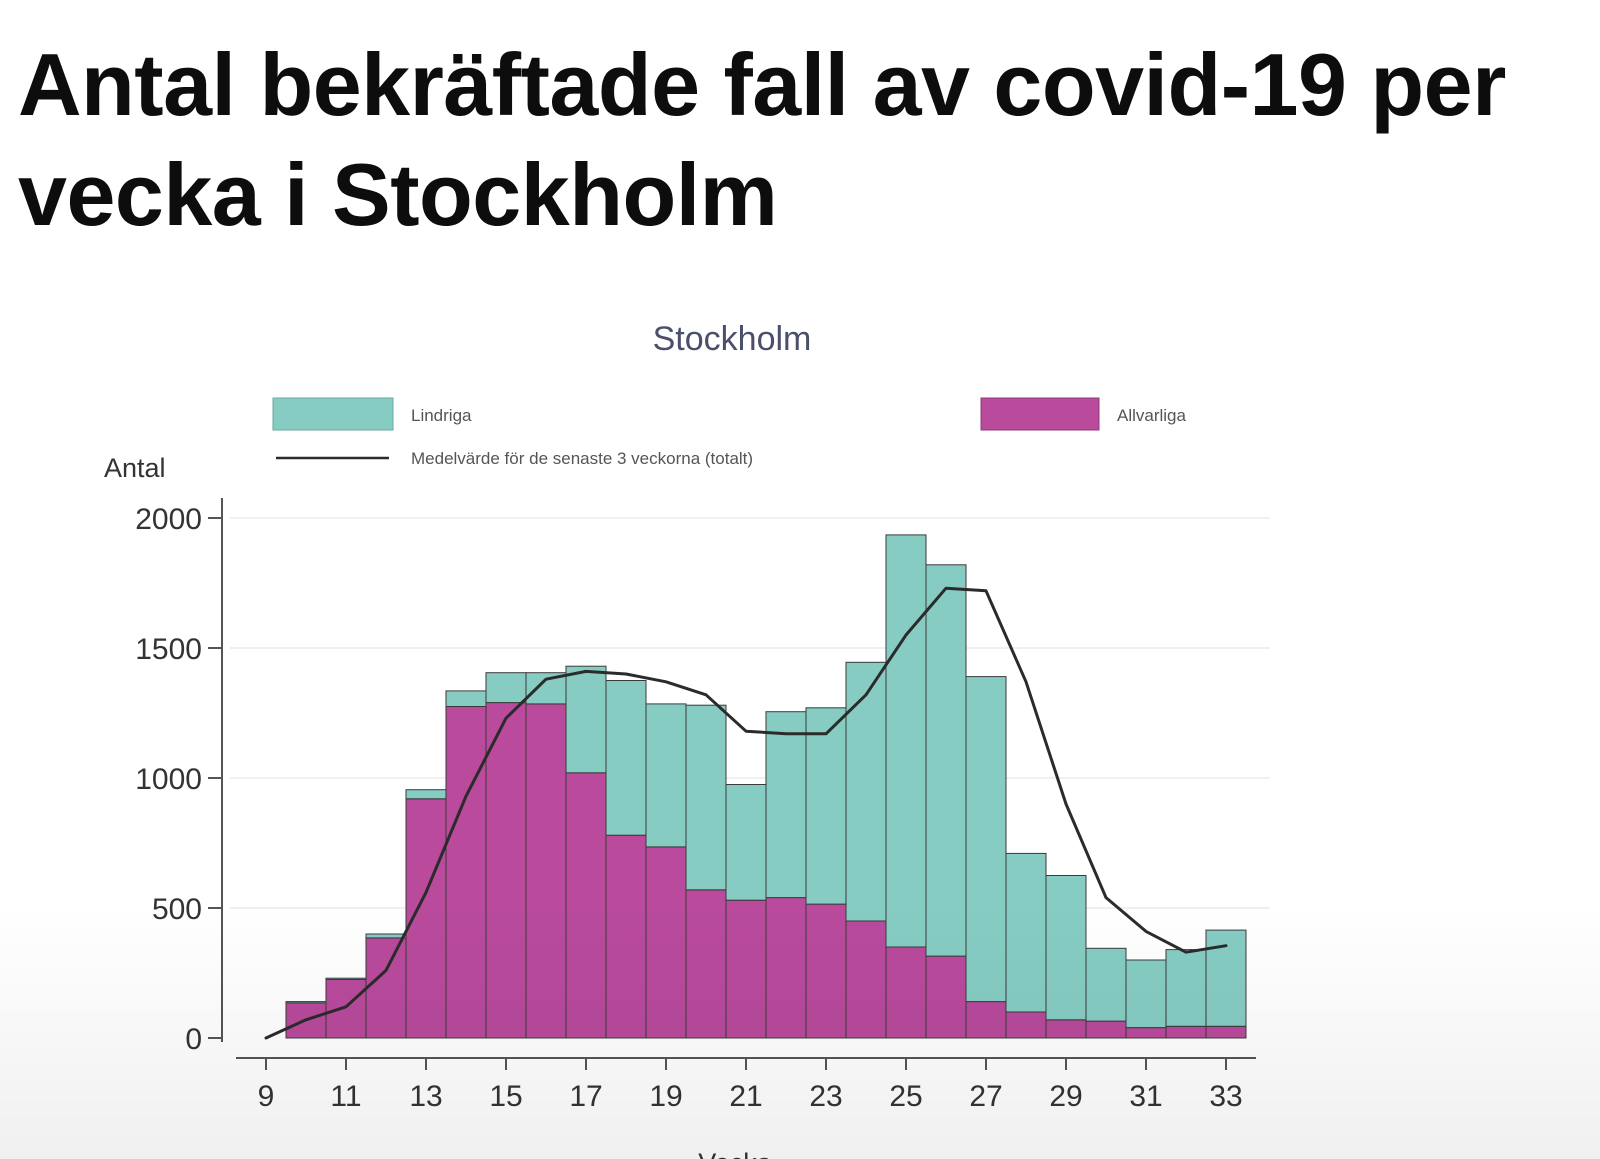 The width and height of the screenshot is (1600, 1159). Describe the element at coordinates (1225, 1096) in the screenshot. I see `x-tick-label: 33` at that location.